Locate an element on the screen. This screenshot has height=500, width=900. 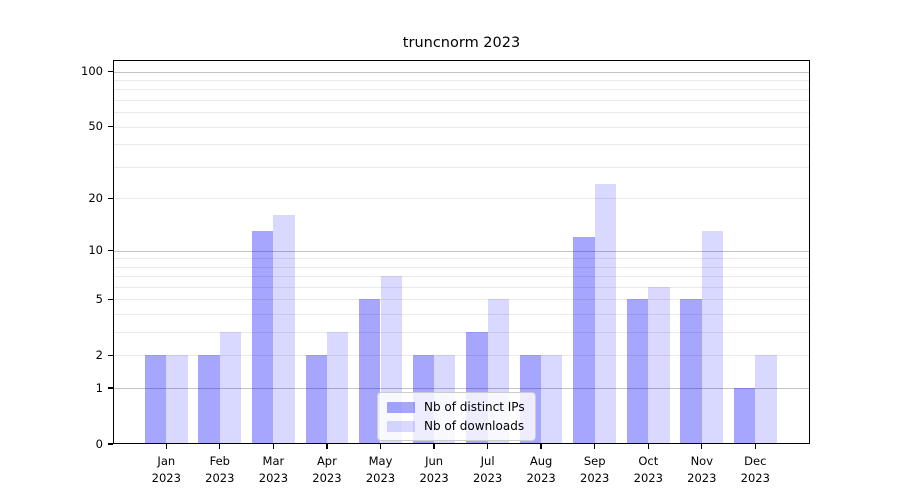
bar-downloads-mar is located at coordinates (284, 329).